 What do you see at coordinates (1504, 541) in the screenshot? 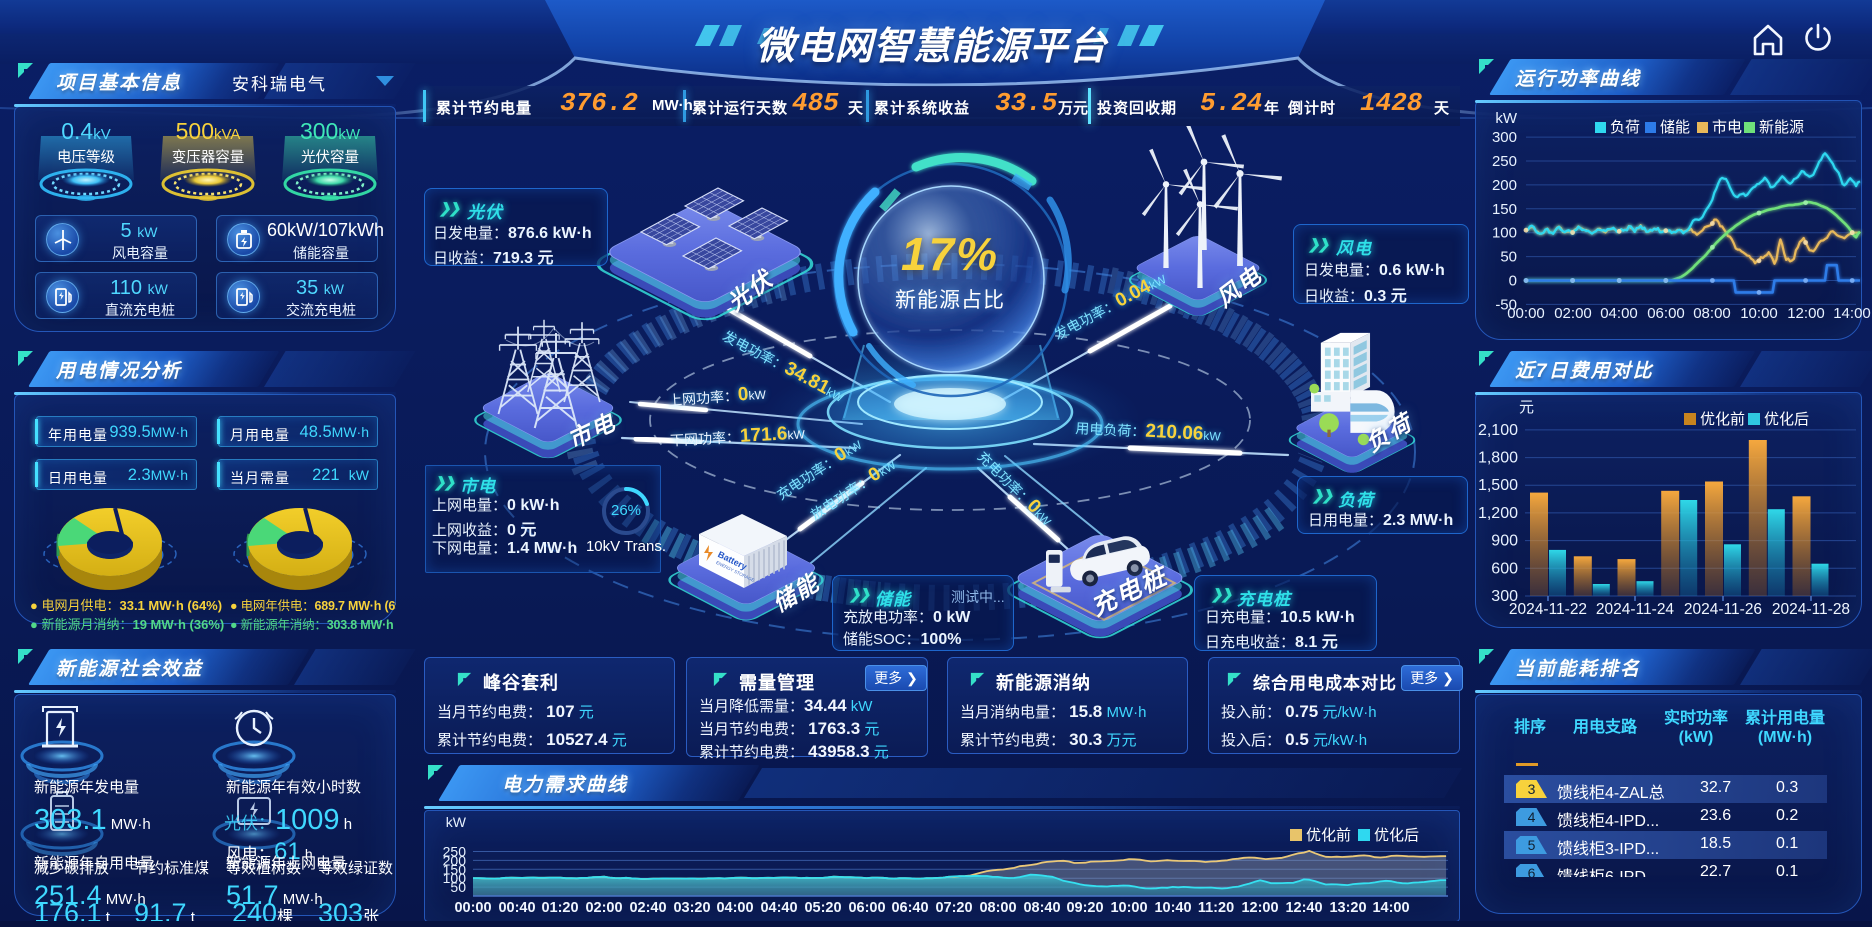
I see `svg-text: 900` at bounding box center [1504, 541].